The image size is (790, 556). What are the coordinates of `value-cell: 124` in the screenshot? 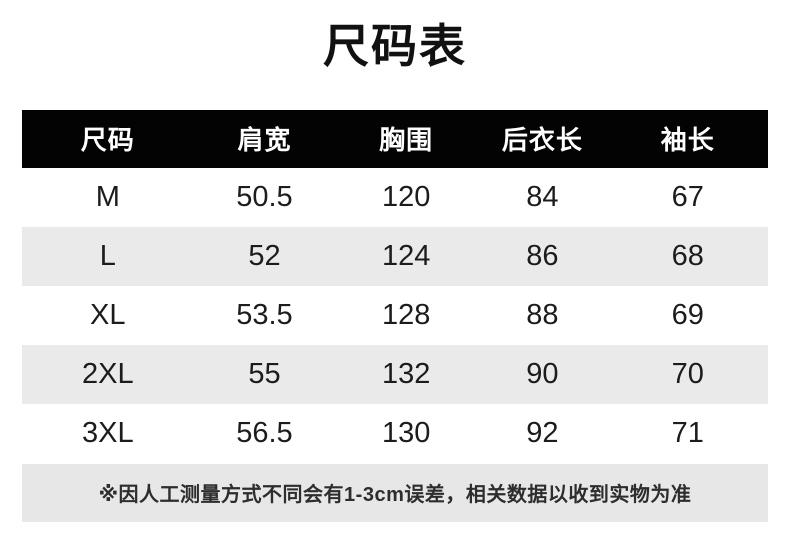 It's located at (406, 255).